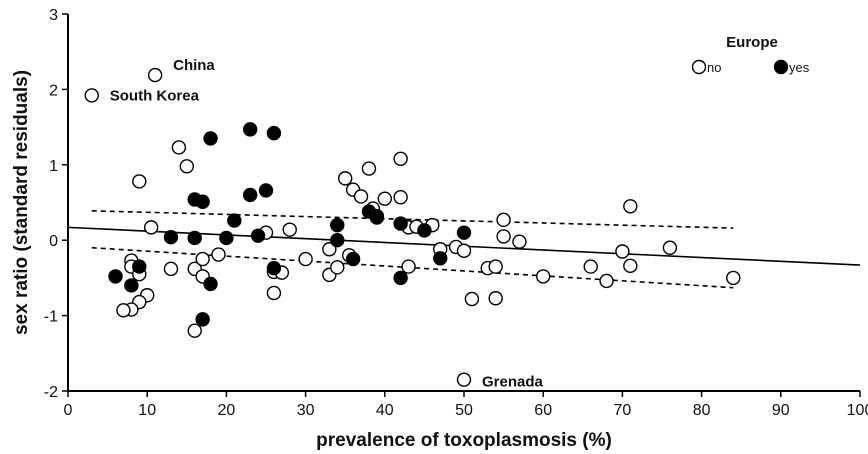 The height and width of the screenshot is (454, 868). I want to click on x-tick-label: 30, so click(306, 410).